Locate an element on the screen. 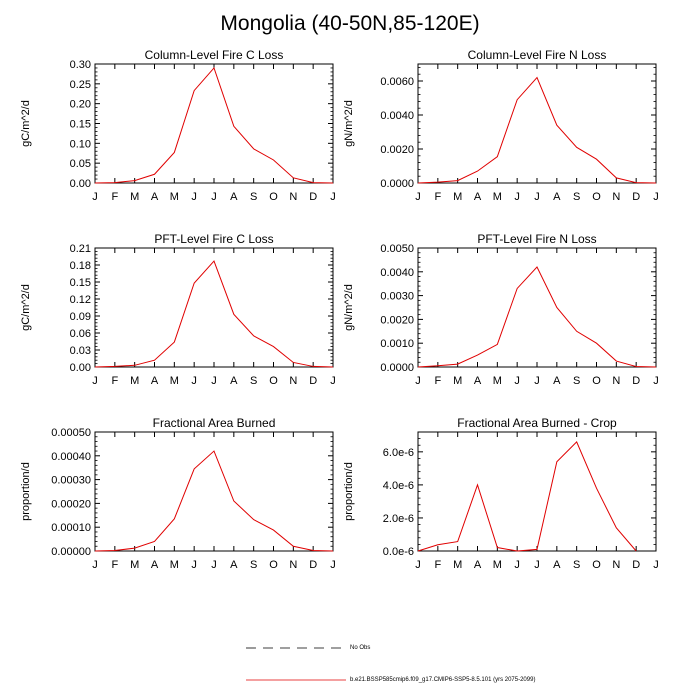  legend-swatch-solid is located at coordinates (296, 680).